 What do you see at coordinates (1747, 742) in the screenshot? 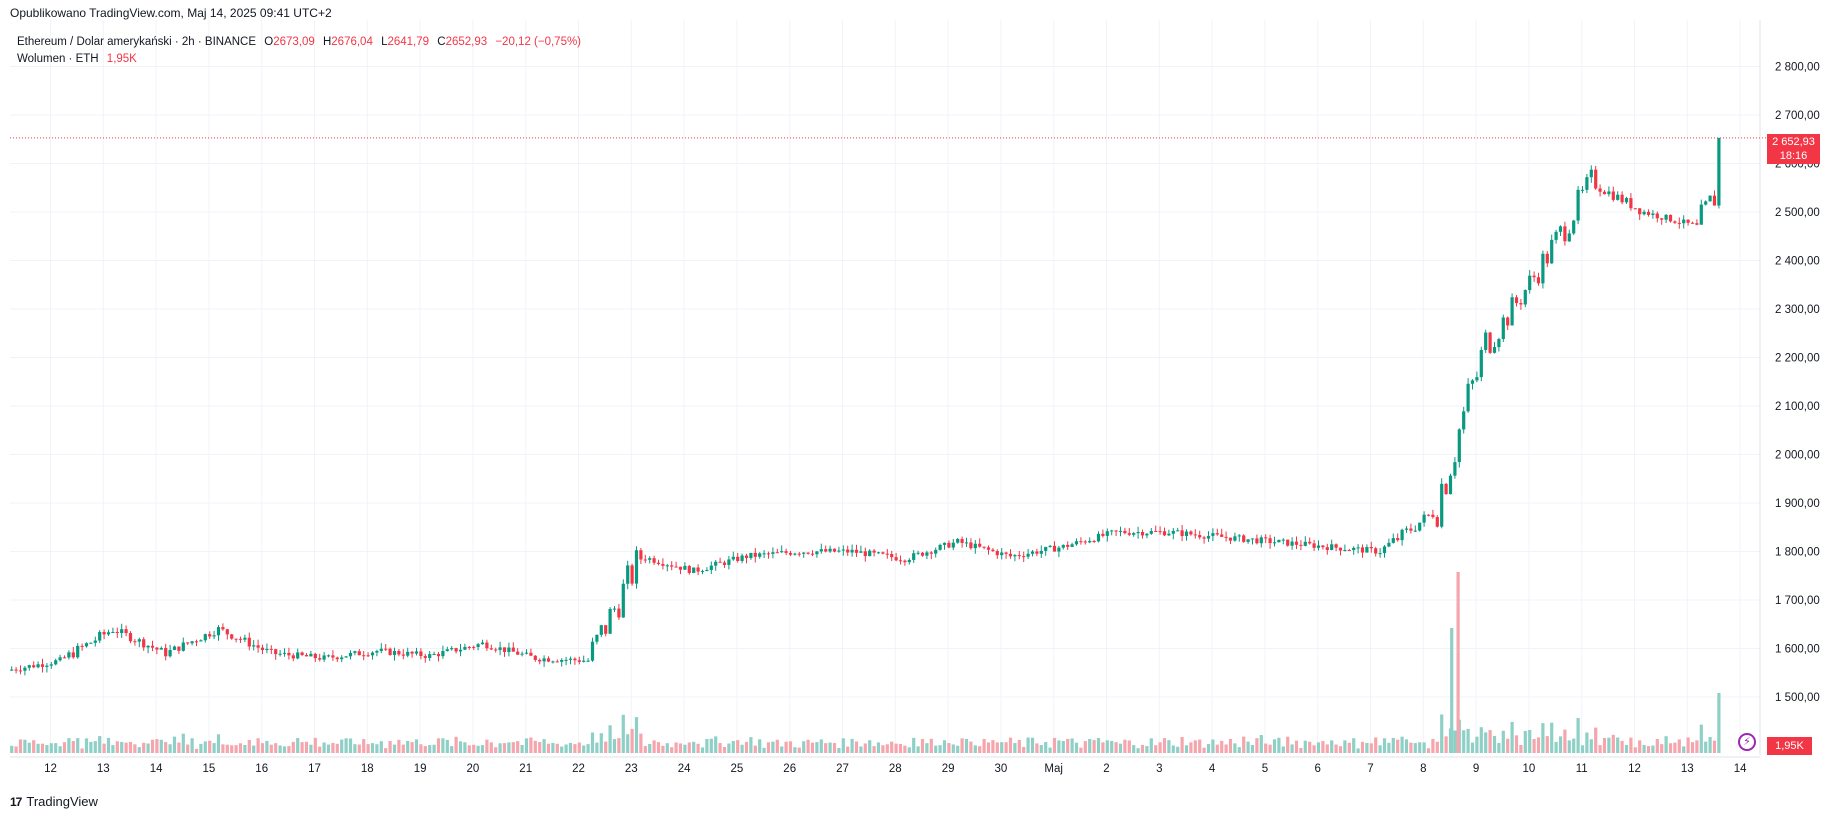
I see `lightning-icon: ⚡` at bounding box center [1747, 742].